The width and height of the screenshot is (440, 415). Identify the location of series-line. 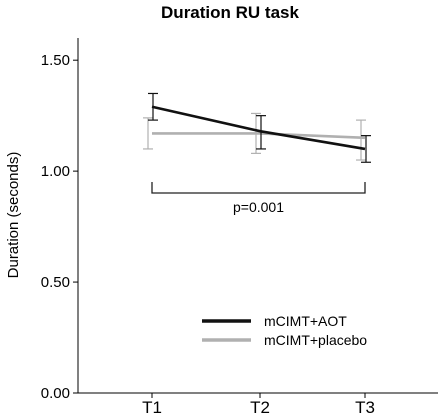
(259, 136).